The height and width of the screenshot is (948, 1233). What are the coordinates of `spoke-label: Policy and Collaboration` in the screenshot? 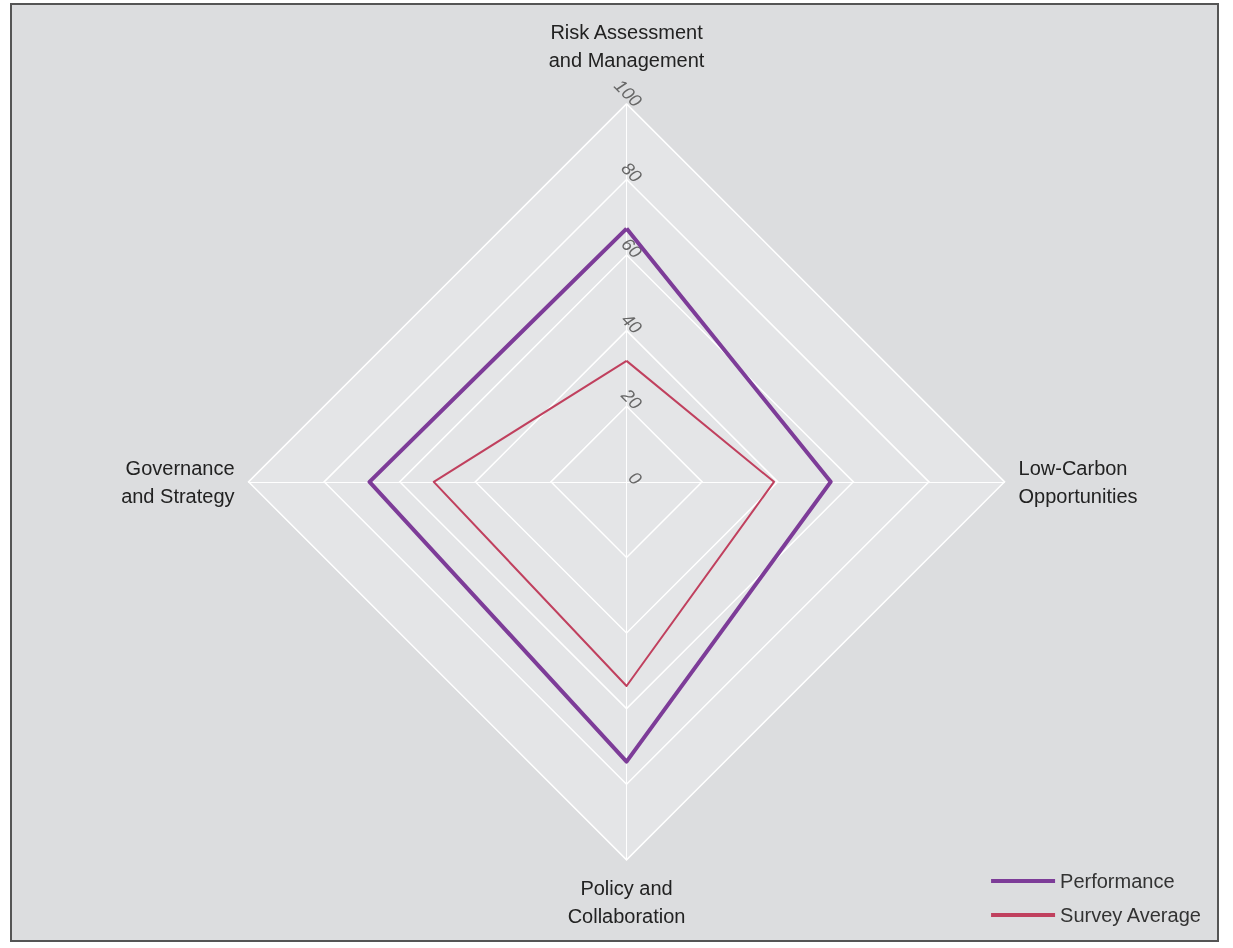 It's located at (626, 901).